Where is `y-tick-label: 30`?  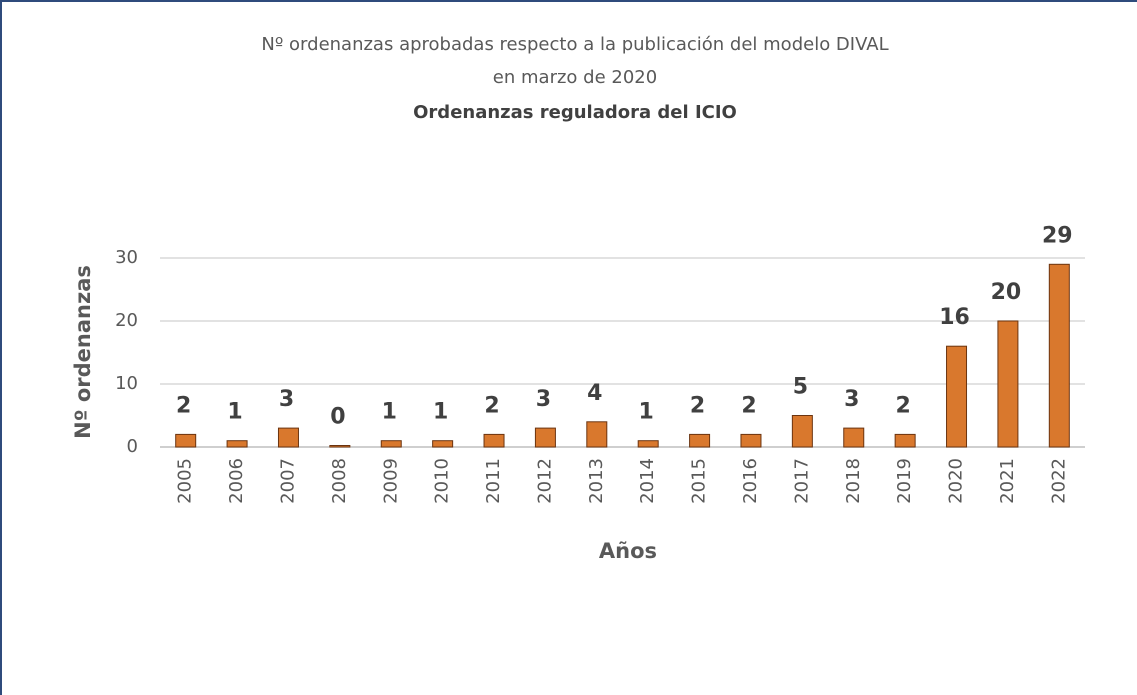
y-tick-label: 30 is located at coordinates (126, 257).